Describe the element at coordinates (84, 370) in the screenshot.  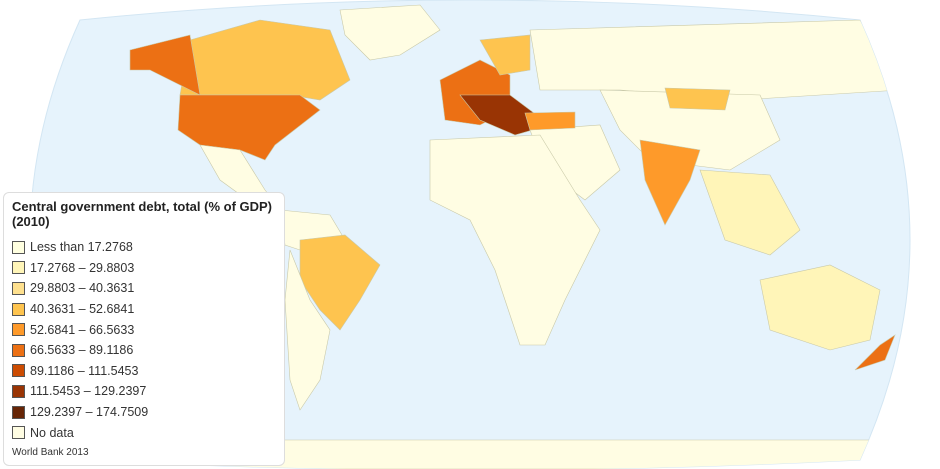
I see `legend-label: 89.1186 – 111.5453` at that location.